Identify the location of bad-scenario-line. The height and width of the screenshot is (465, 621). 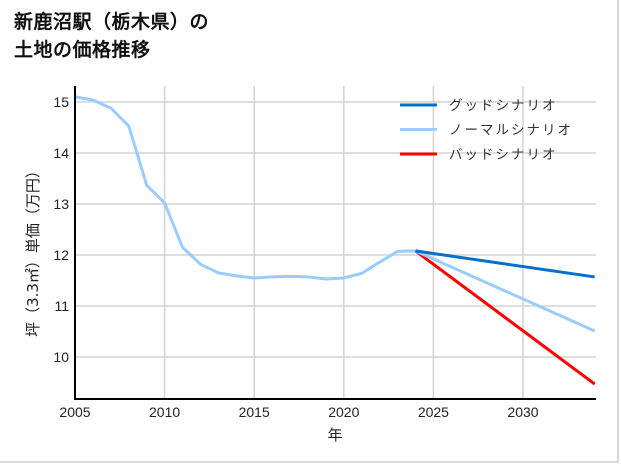
(505, 317).